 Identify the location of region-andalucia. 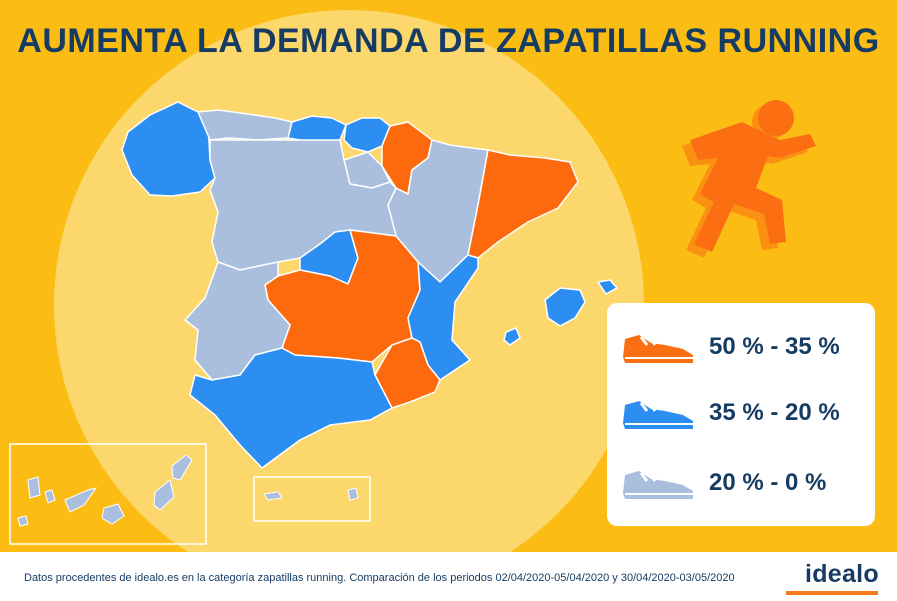
(291, 408).